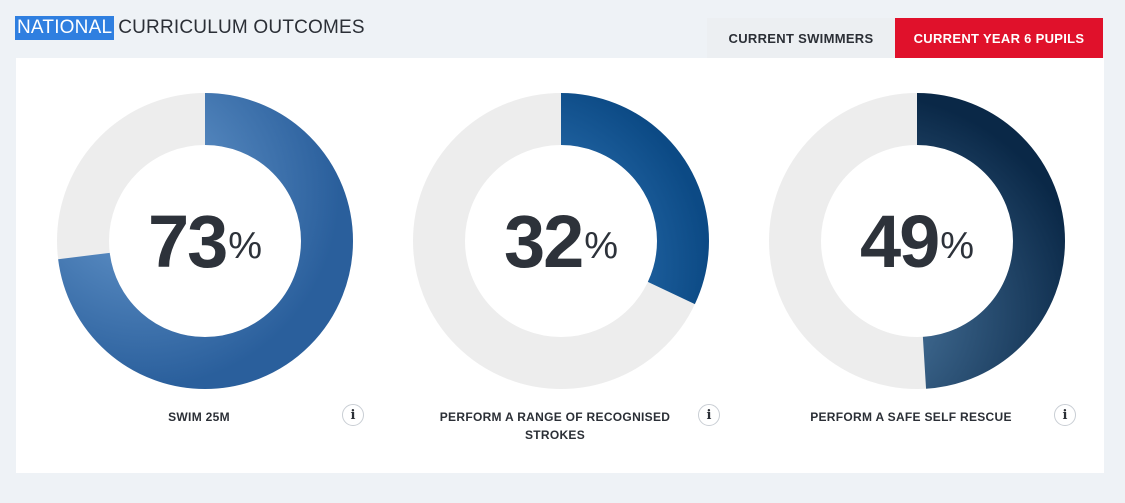 The height and width of the screenshot is (503, 1125). I want to click on percentage-number: 49, so click(899, 241).